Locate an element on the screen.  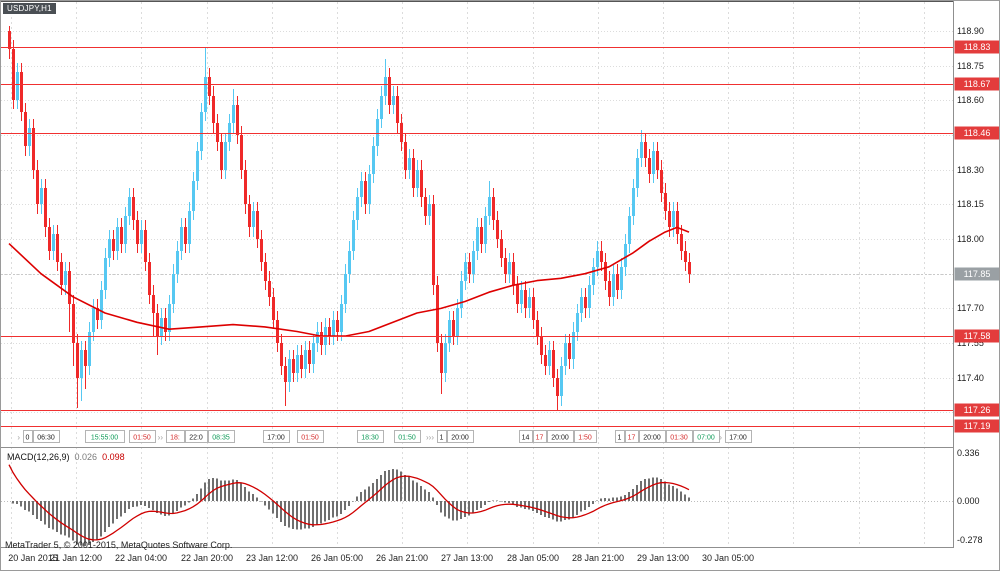
event-marker-time: 17:00 is located at coordinates (738, 438).